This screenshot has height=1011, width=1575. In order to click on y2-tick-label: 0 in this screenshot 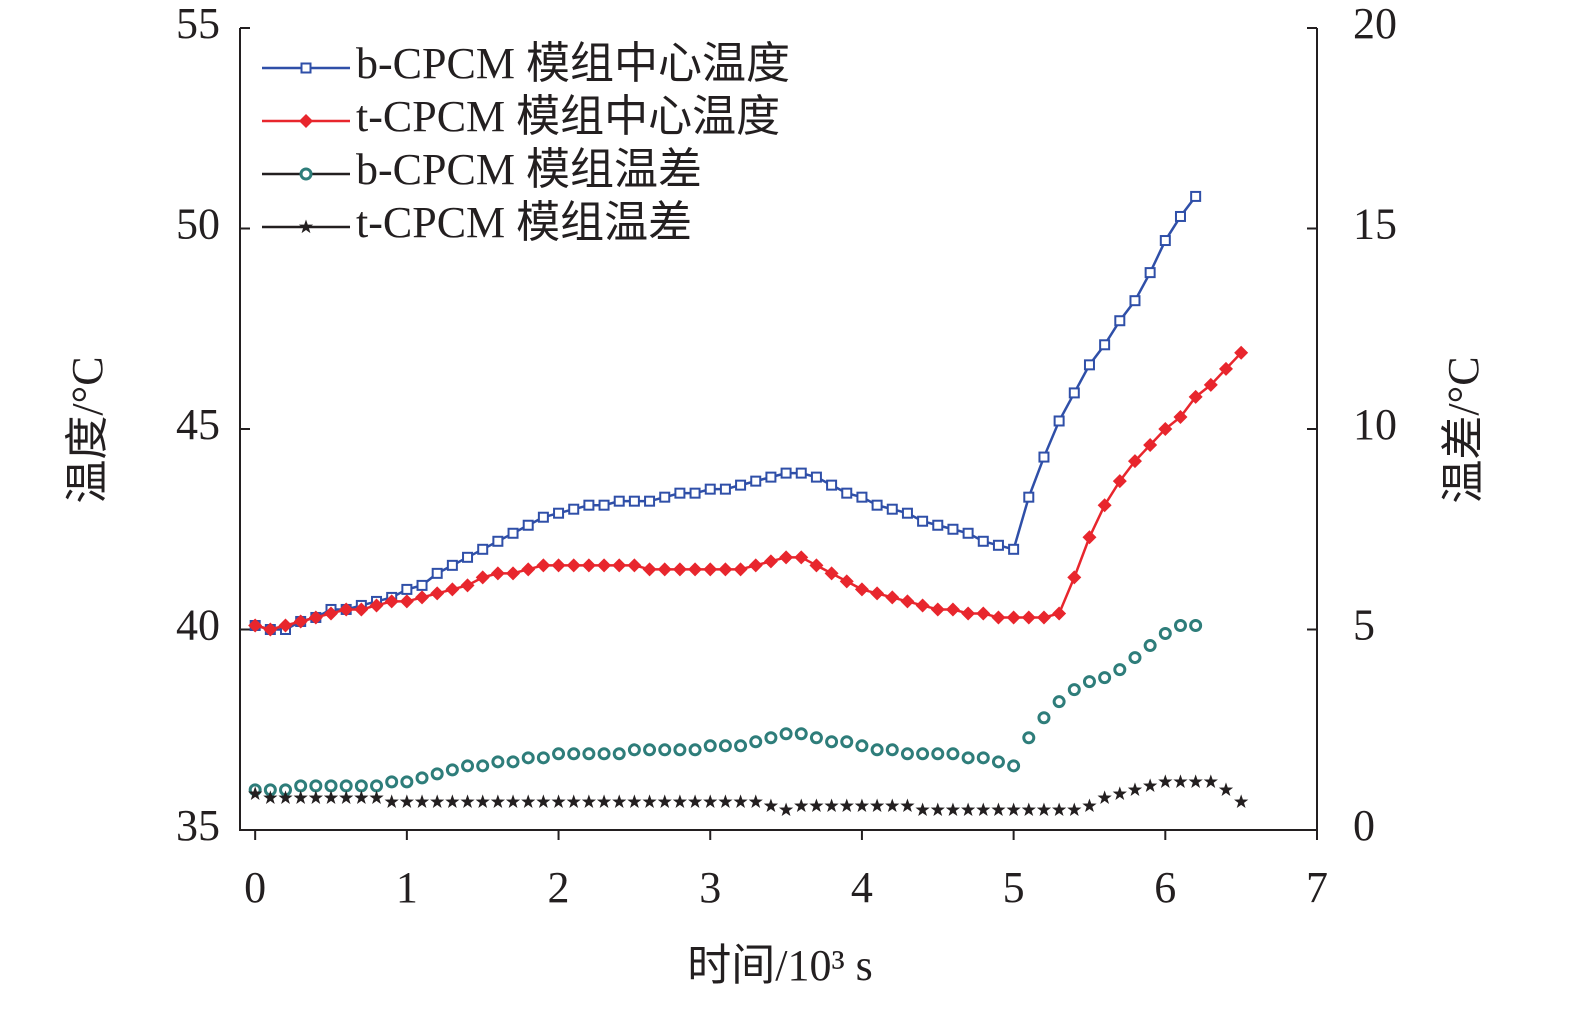, I will do `click(1364, 825)`.